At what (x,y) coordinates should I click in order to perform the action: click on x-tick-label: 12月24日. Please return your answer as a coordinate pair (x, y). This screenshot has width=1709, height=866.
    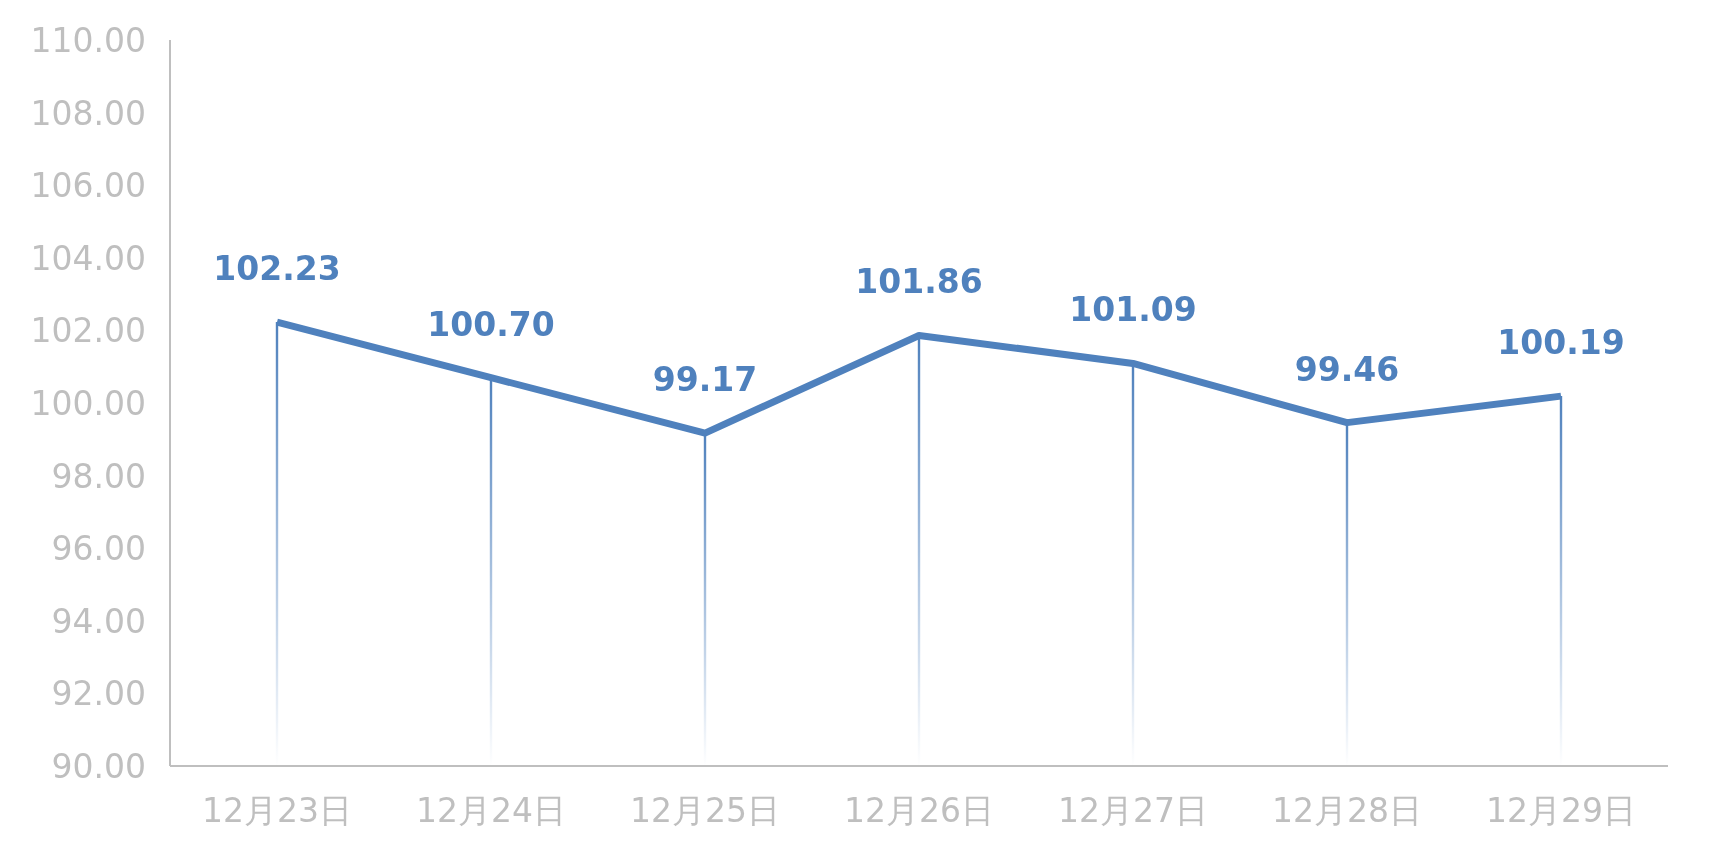
    Looking at the image, I should click on (491, 810).